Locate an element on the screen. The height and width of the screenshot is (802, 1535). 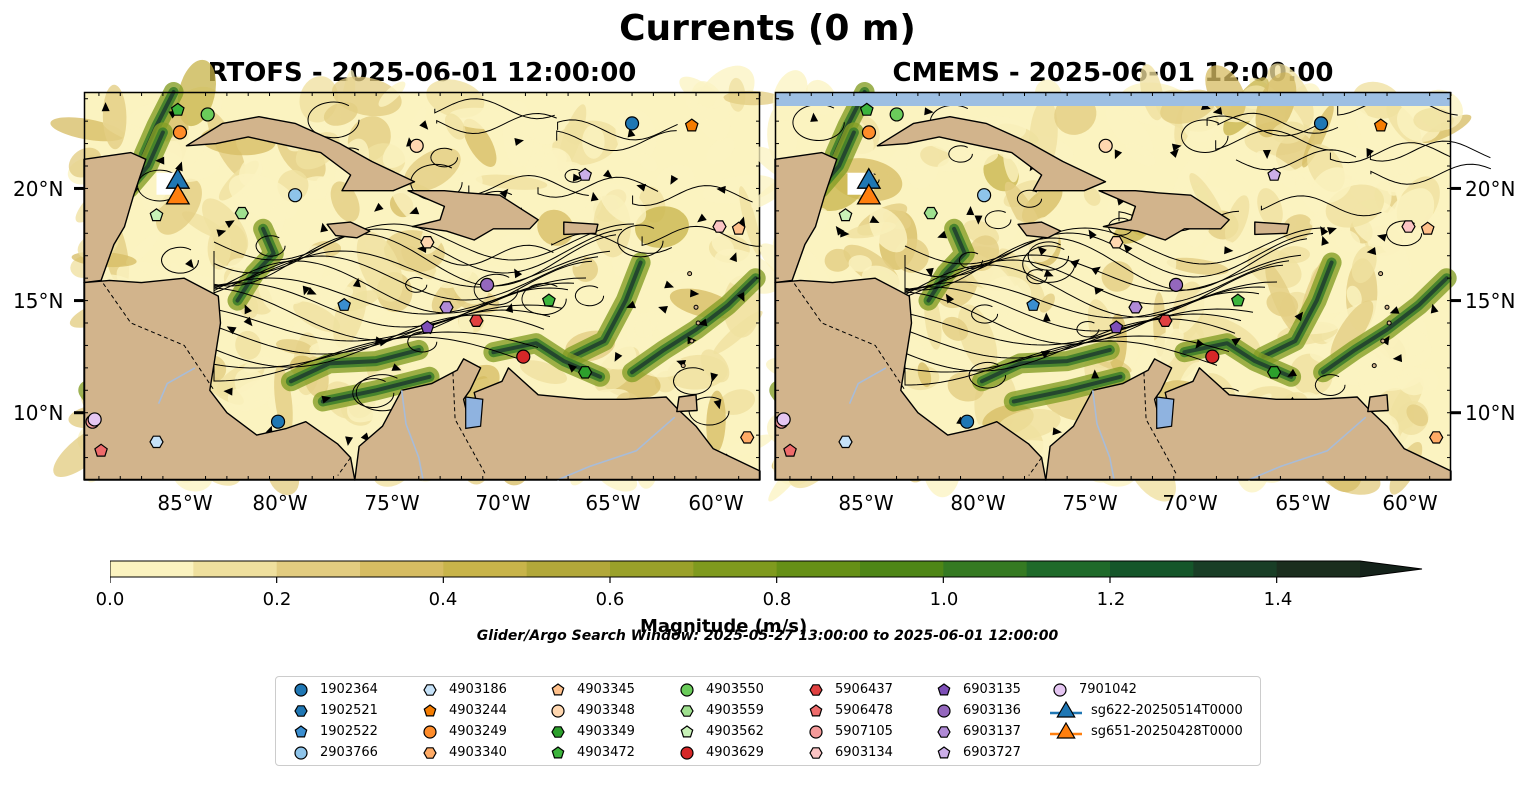
colorbar-tick-label: 1.0 is located at coordinates (944, 599).